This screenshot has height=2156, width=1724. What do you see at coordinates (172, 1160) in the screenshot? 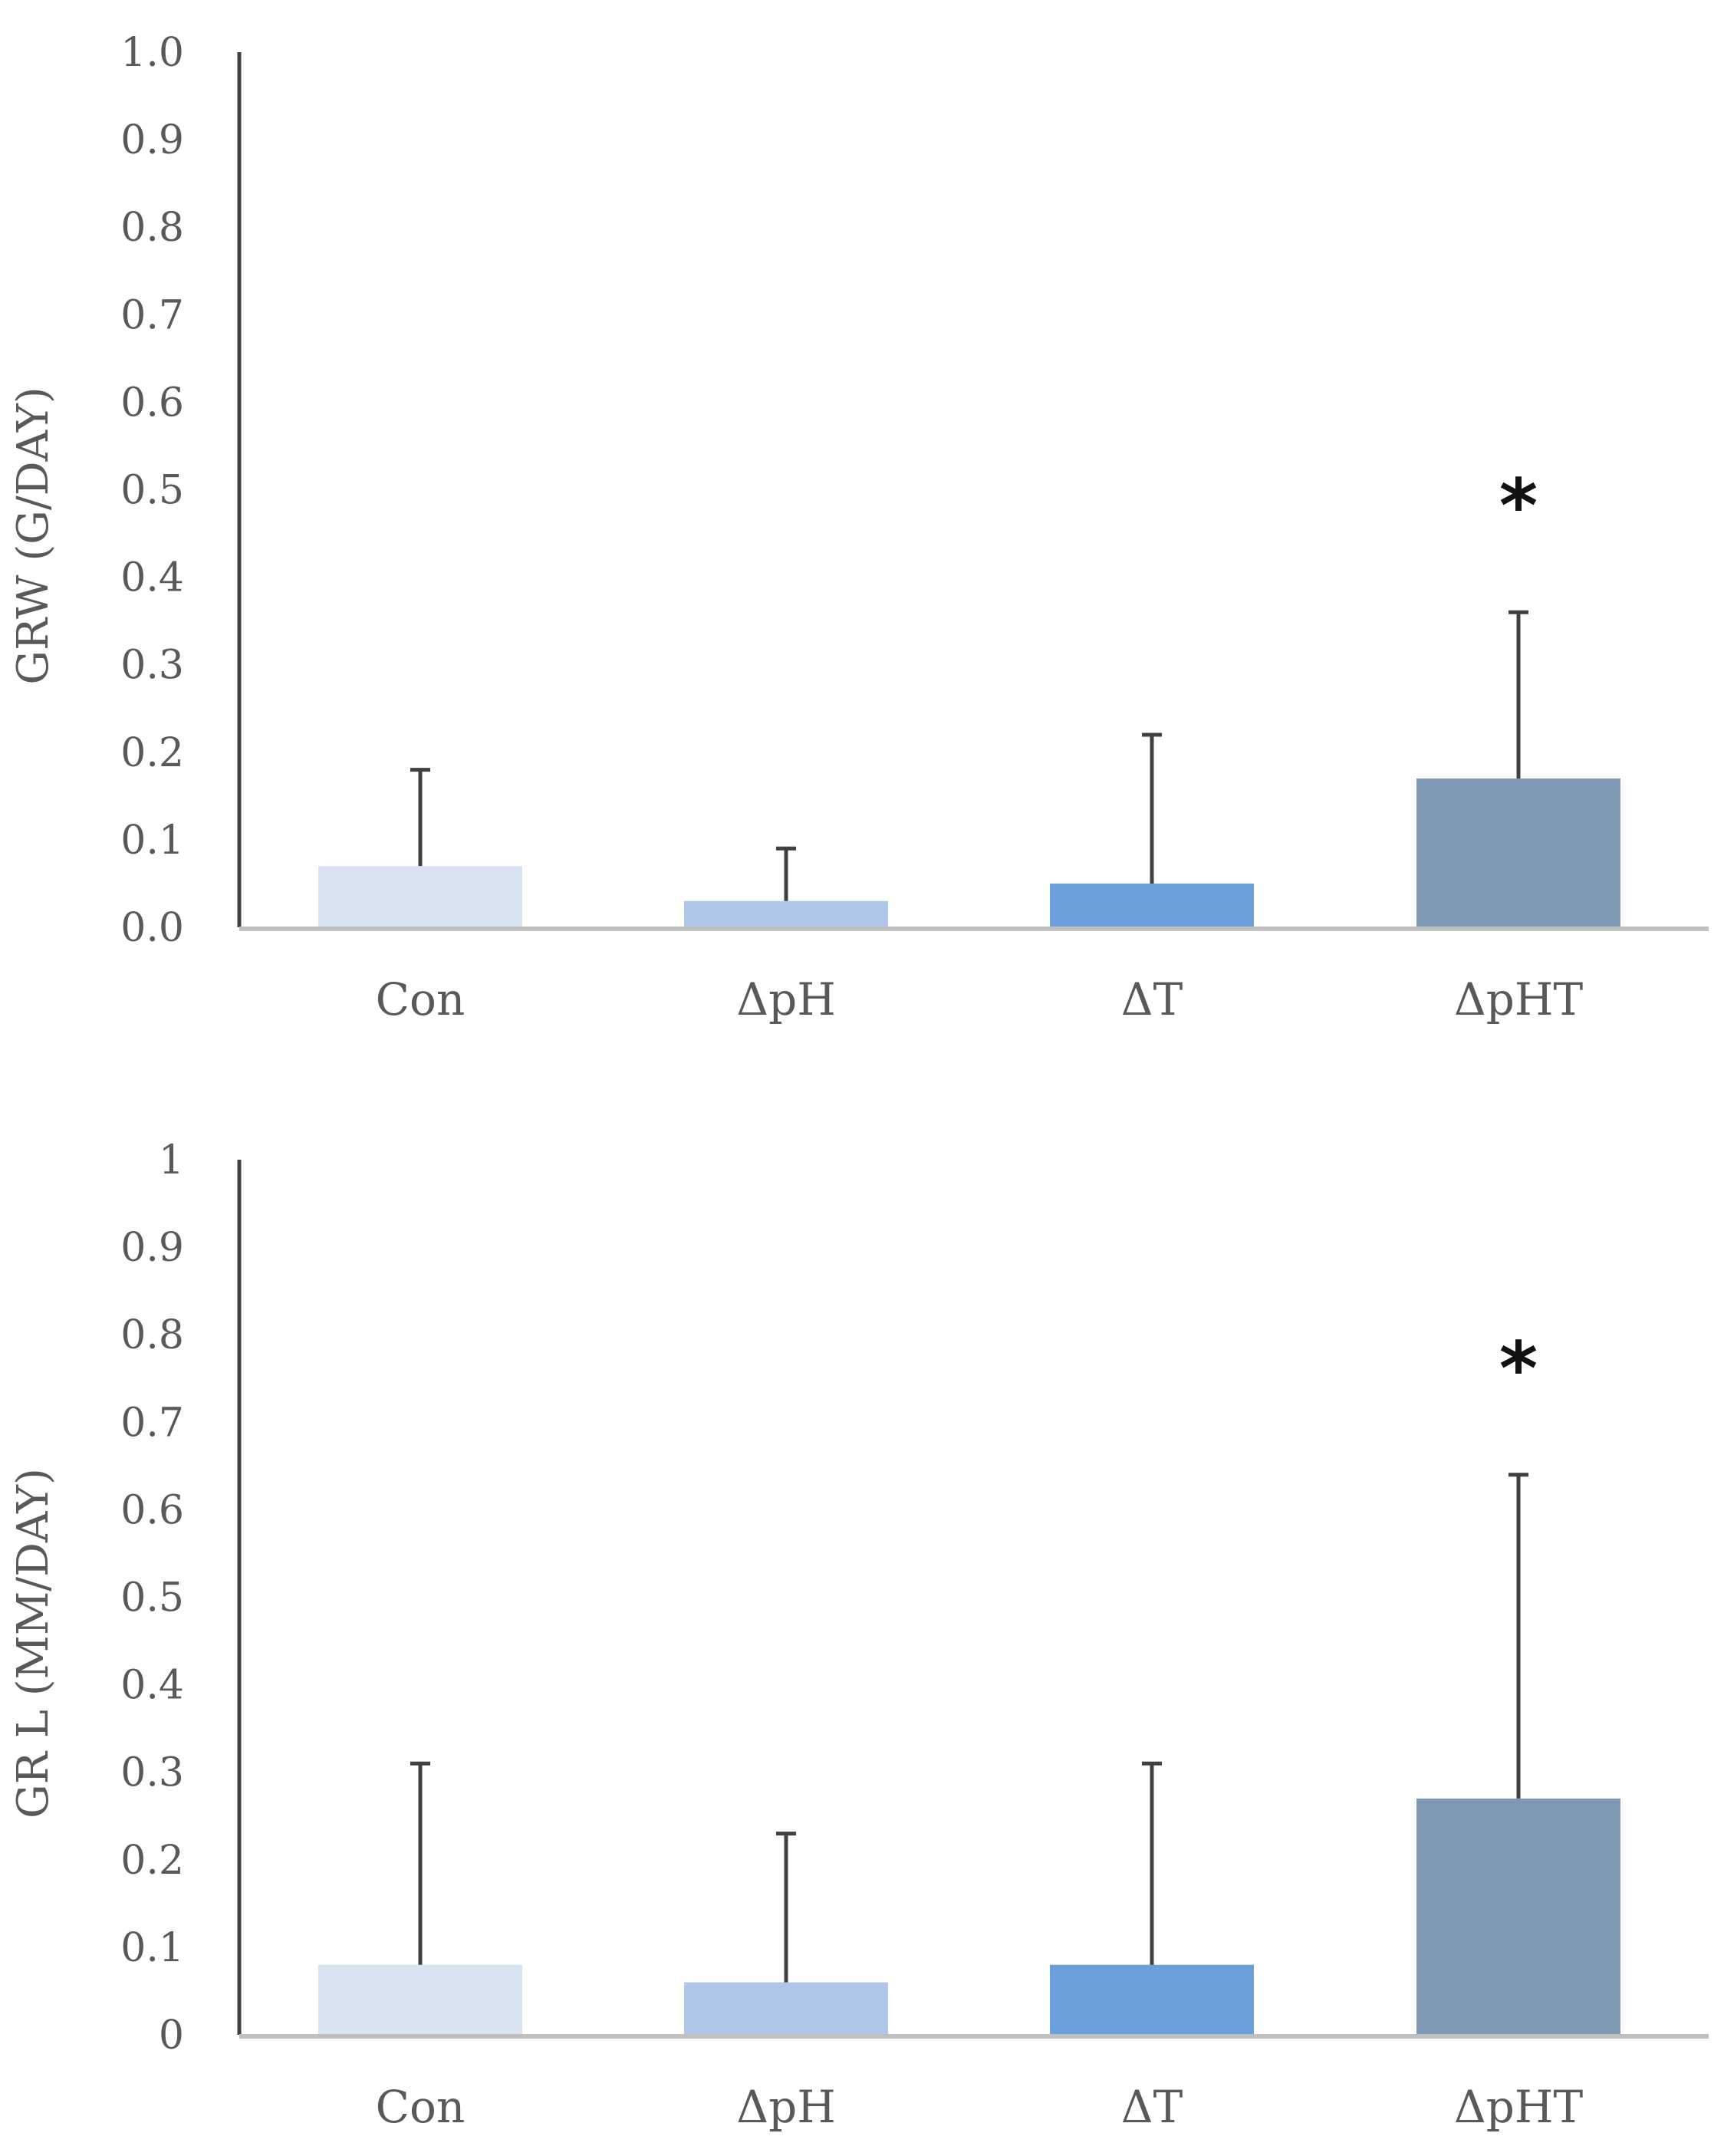
I see `y-tick-label: 1` at bounding box center [172, 1160].